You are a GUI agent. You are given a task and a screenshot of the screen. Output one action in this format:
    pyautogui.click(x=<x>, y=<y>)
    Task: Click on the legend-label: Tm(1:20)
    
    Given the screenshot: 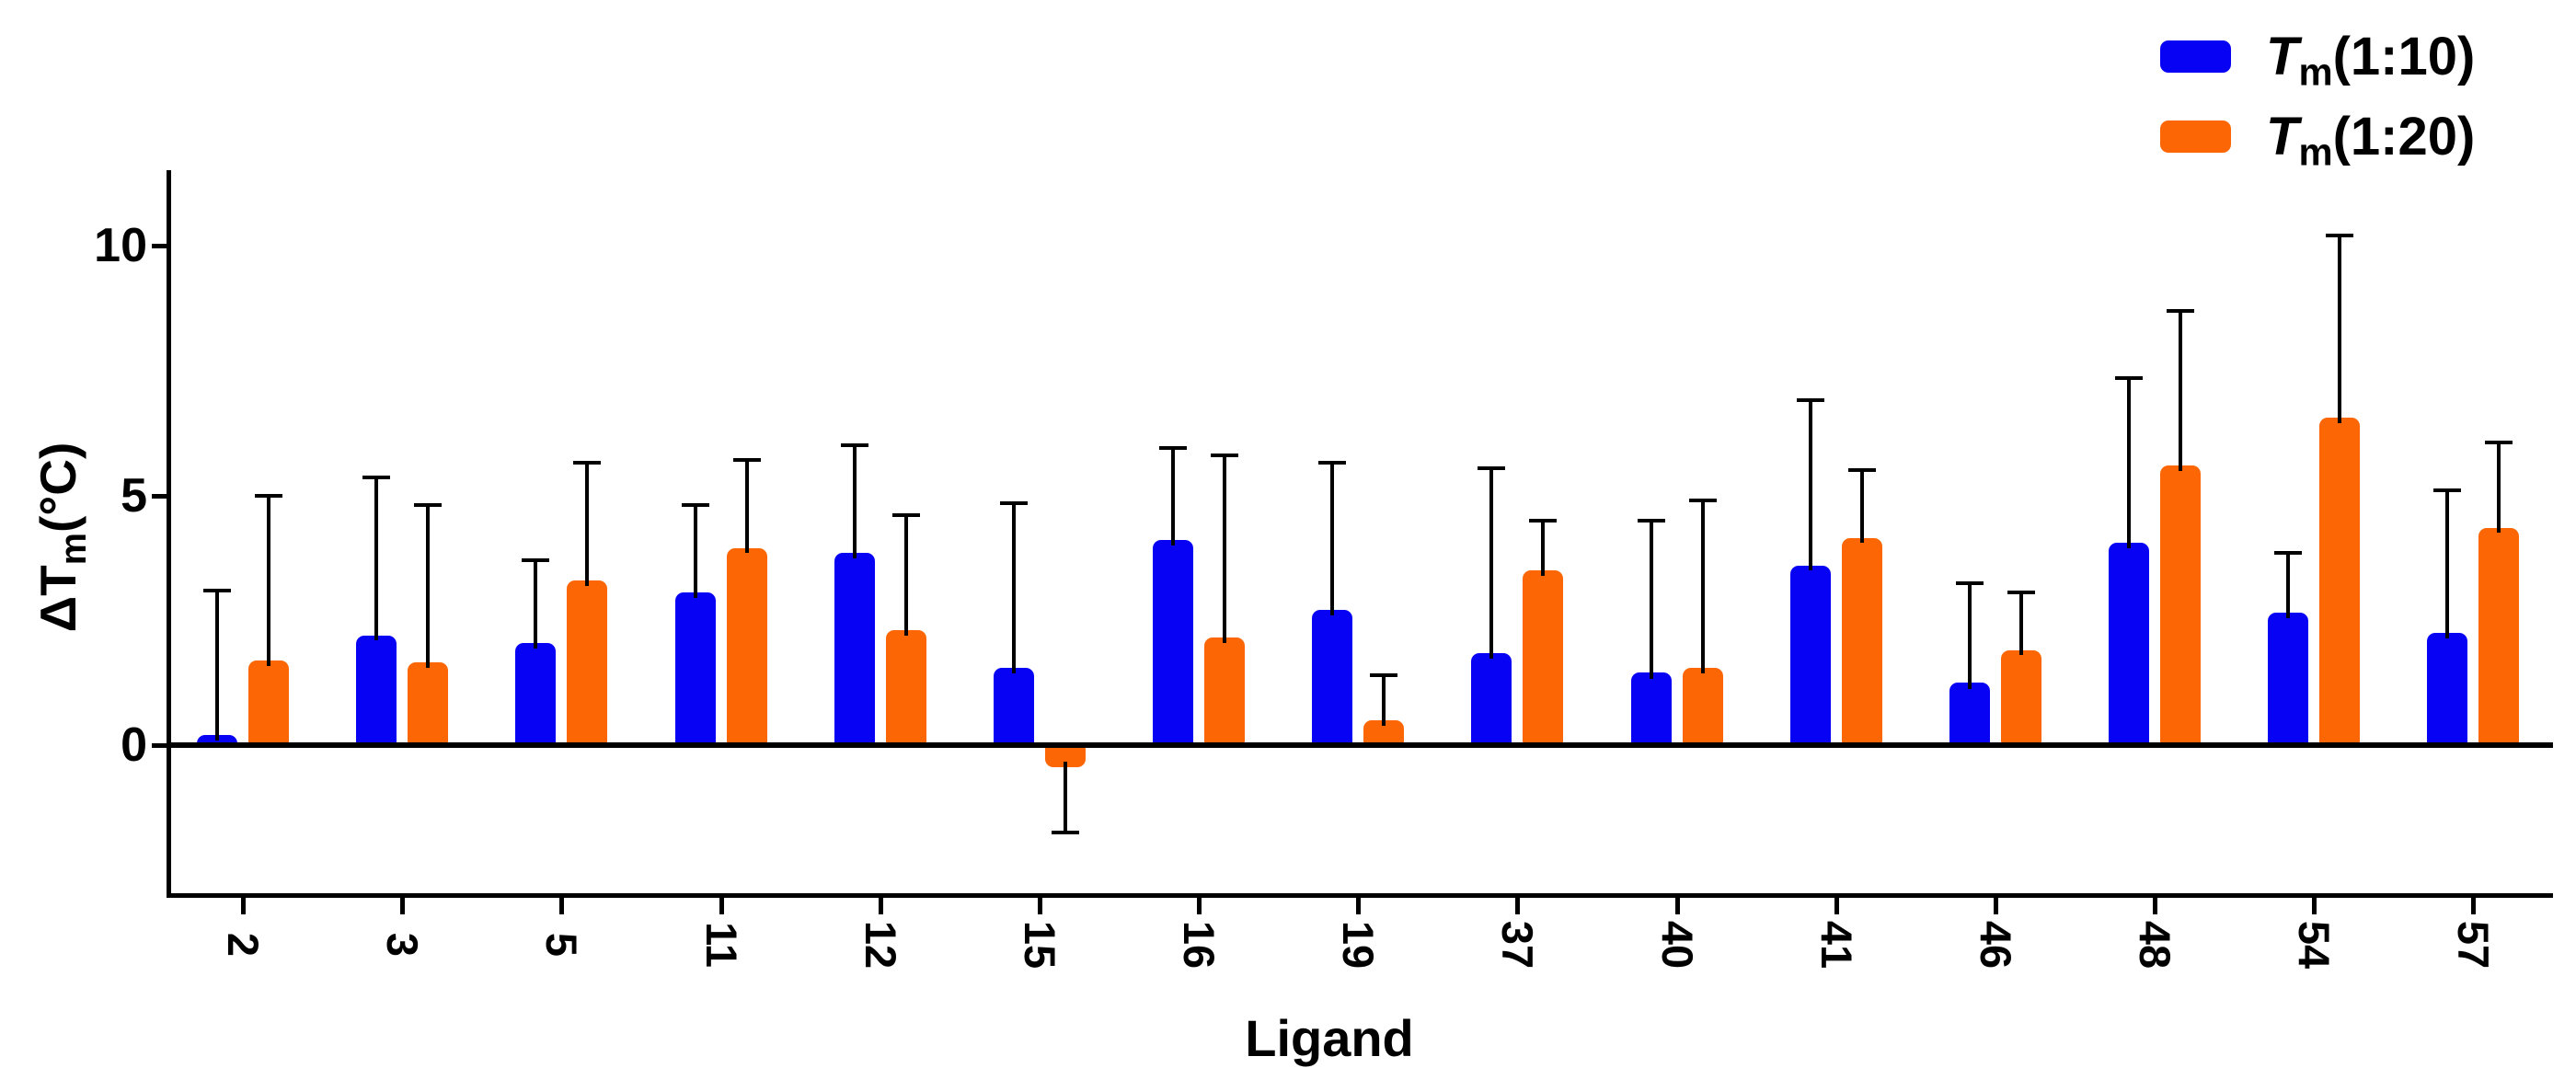 What is the action you would take?
    pyautogui.click(x=2371, y=138)
    